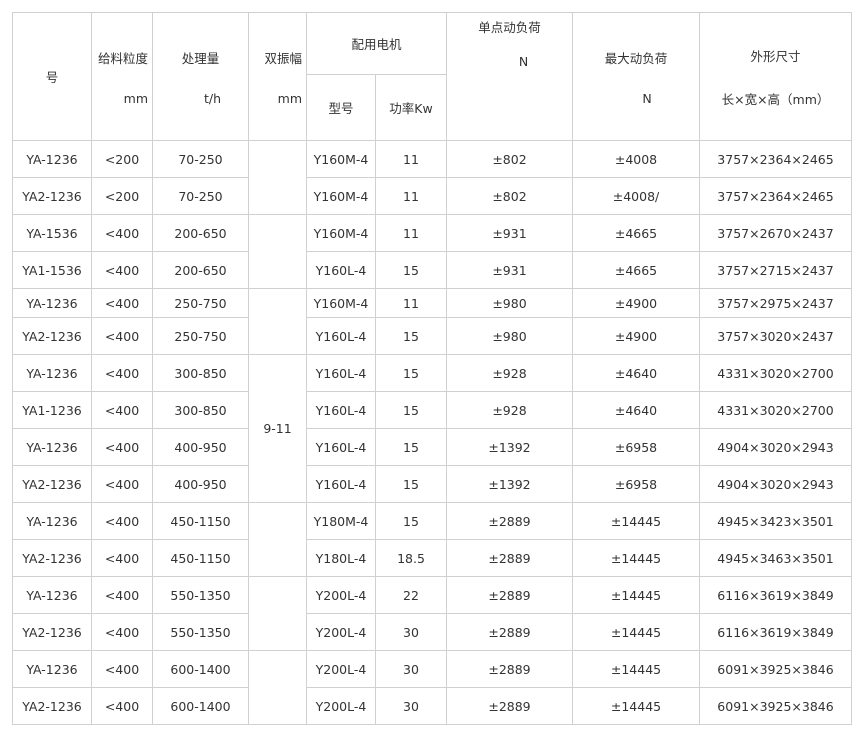  What do you see at coordinates (775, 196) in the screenshot?
I see `cell-dimensions: 3757×2364×2465` at bounding box center [775, 196].